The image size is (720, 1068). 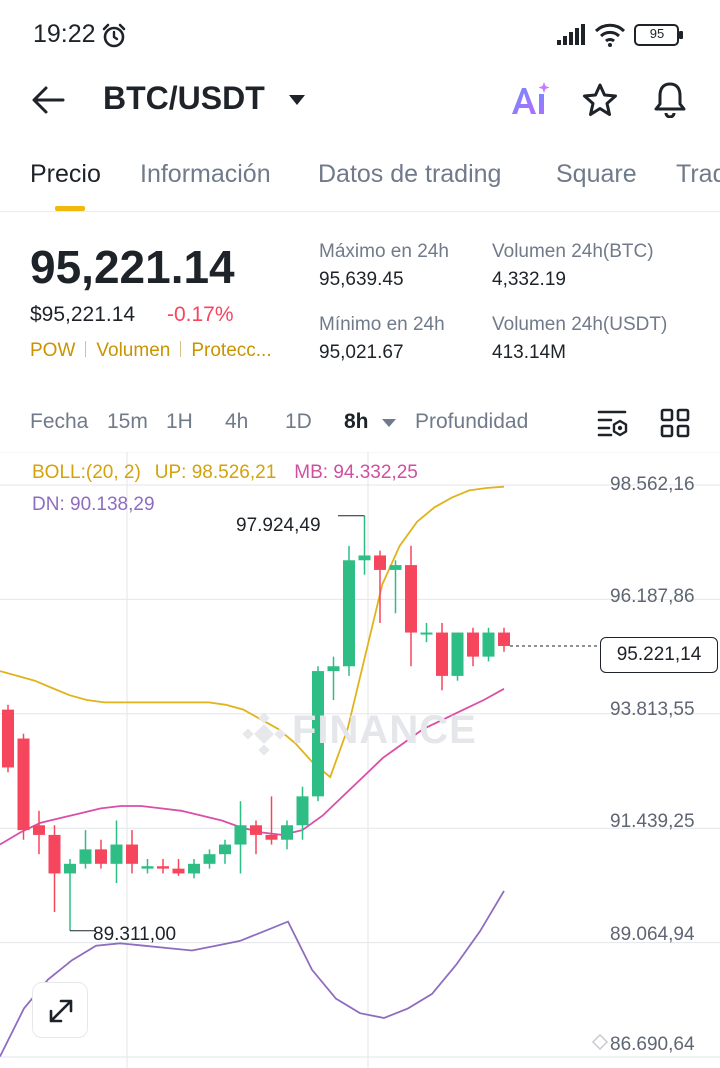 What do you see at coordinates (613, 423) in the screenshot?
I see `indicator-settings-icon` at bounding box center [613, 423].